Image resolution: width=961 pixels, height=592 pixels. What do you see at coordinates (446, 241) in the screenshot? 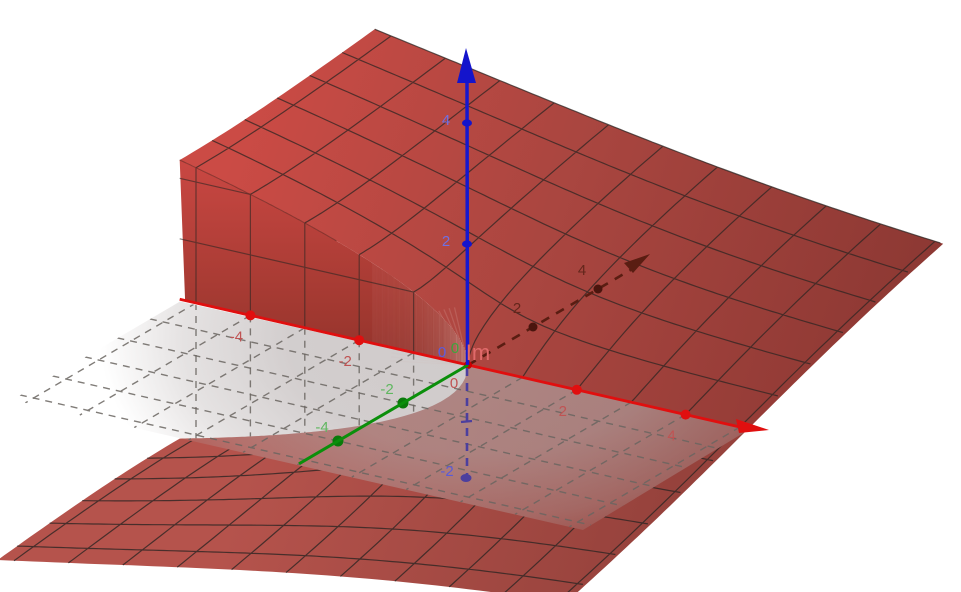
I see `z-tick-label: 2` at bounding box center [446, 241].